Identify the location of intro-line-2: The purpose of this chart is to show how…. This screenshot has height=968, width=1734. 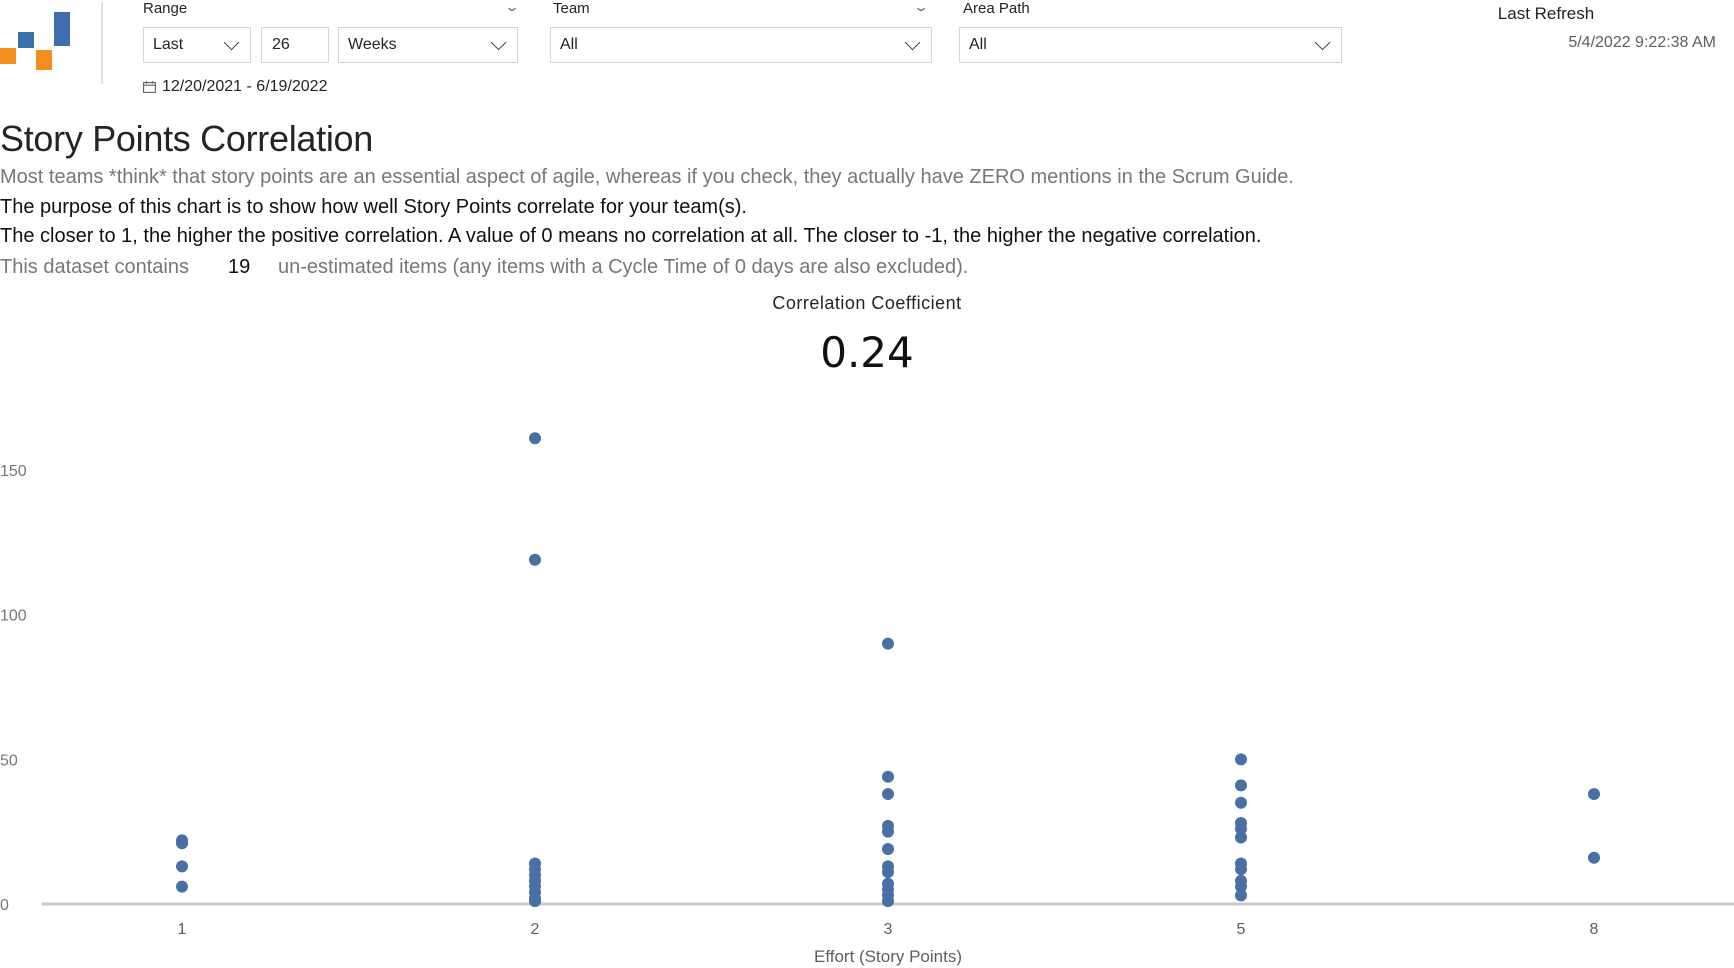
(373, 207).